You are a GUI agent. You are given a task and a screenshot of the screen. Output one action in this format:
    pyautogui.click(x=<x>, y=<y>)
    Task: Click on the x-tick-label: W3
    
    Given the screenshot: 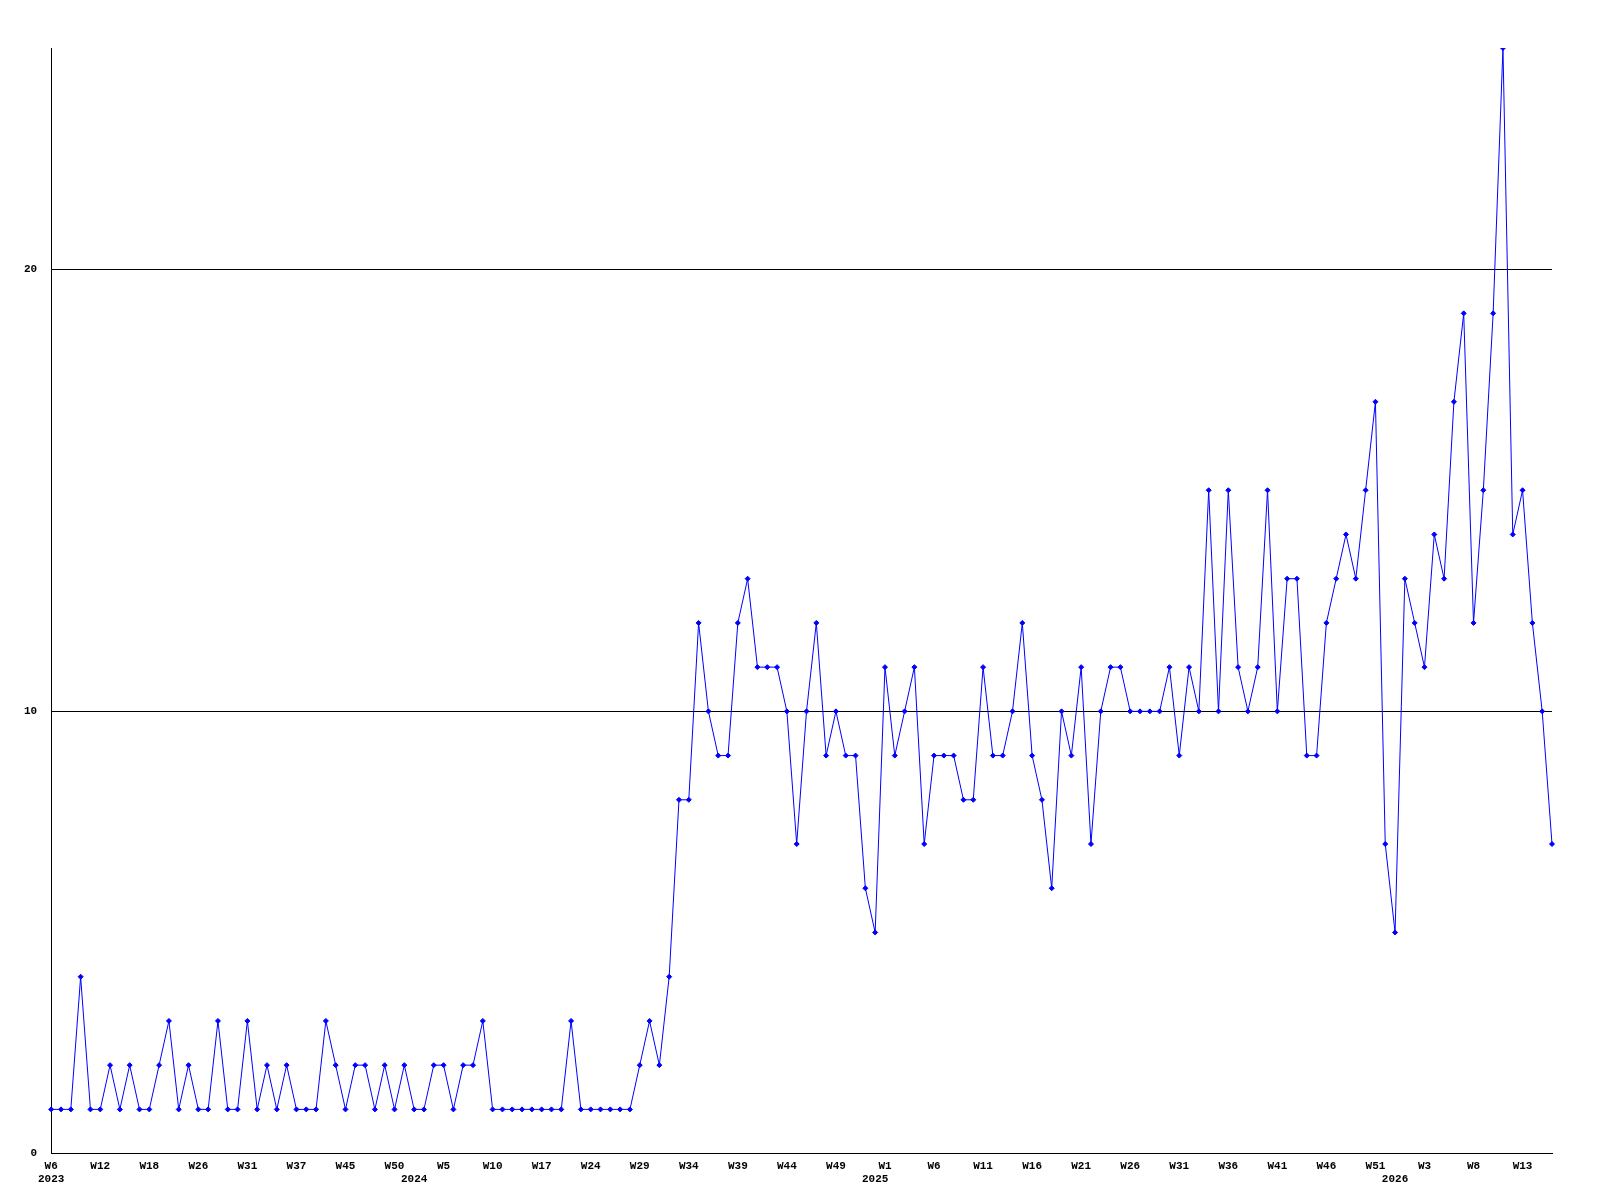 What is the action you would take?
    pyautogui.click(x=1424, y=1165)
    